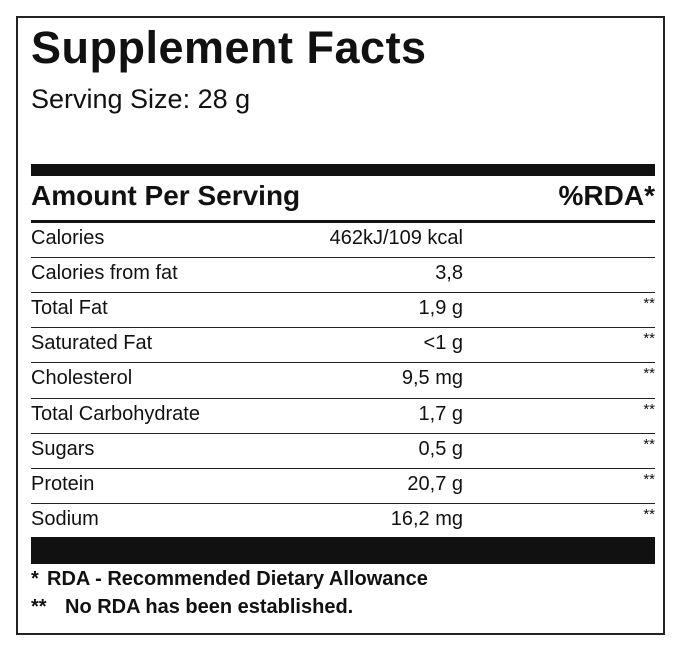 The width and height of the screenshot is (684, 658). Describe the element at coordinates (449, 273) in the screenshot. I see `amount: 3,8` at that location.